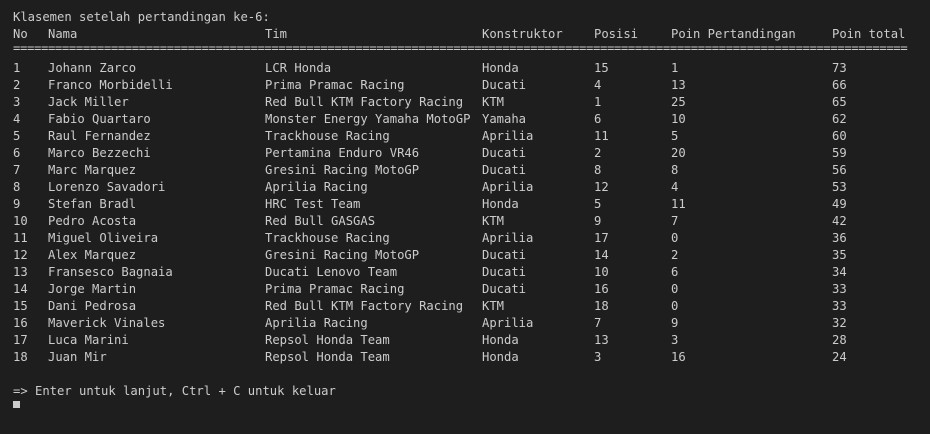  What do you see at coordinates (327, 357) in the screenshot?
I see `row-tim: Repsol Honda Team` at bounding box center [327, 357].